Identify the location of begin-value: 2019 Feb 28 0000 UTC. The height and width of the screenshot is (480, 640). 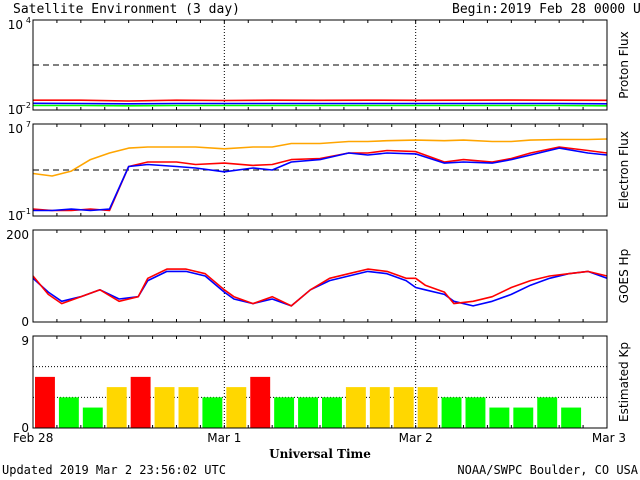
(570, 9).